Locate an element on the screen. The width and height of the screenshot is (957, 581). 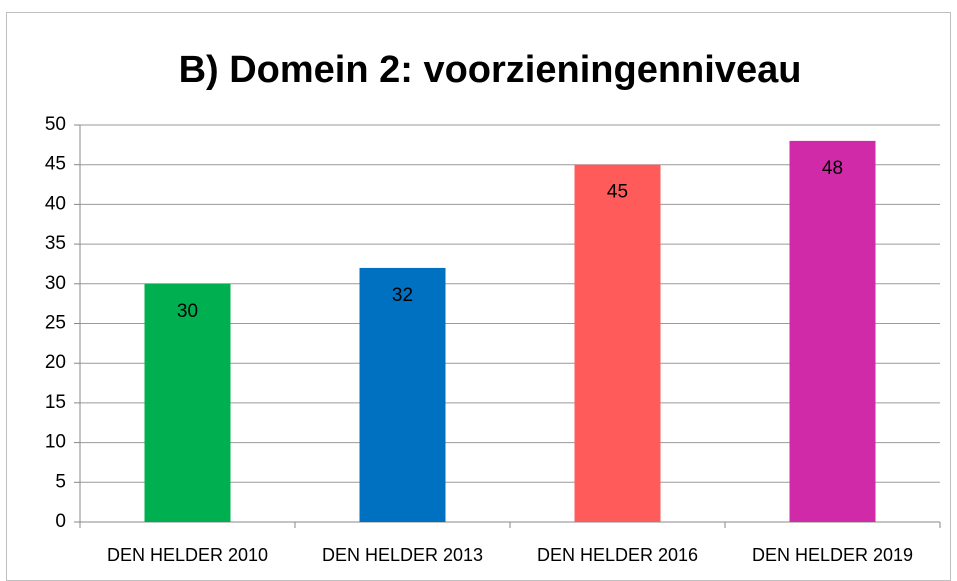
x-tick-label: DEN HELDER 2010 is located at coordinates (187, 555).